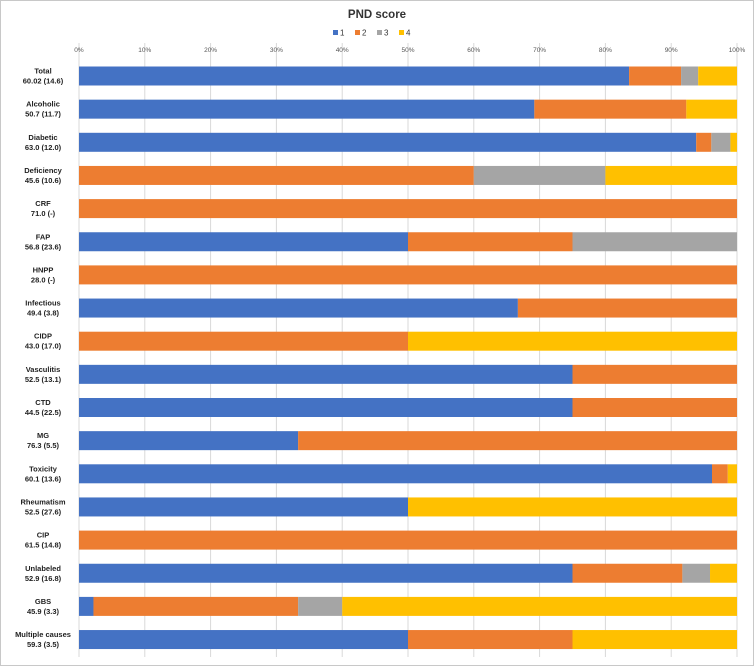 The width and height of the screenshot is (754, 666). Describe the element at coordinates (43, 412) in the screenshot. I see `category-stat: 44.5 (22.5)` at that location.